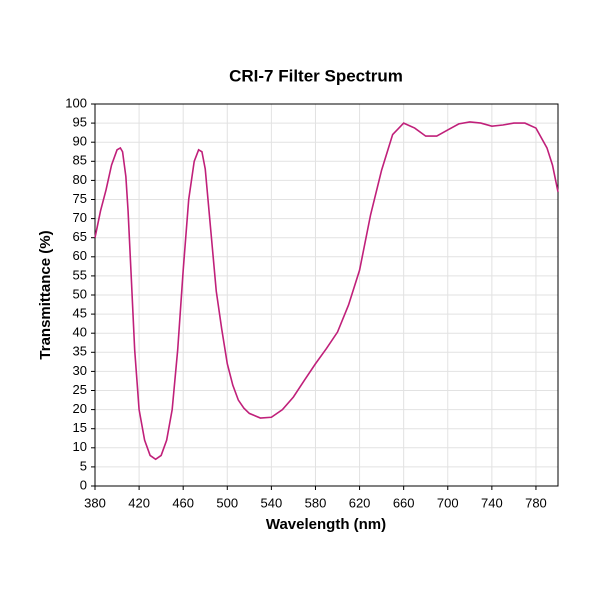 Image resolution: width=600 pixels, height=600 pixels. Describe the element at coordinates (316, 75) in the screenshot. I see `chart-title: CRI-7 Filter Spectrum` at that location.